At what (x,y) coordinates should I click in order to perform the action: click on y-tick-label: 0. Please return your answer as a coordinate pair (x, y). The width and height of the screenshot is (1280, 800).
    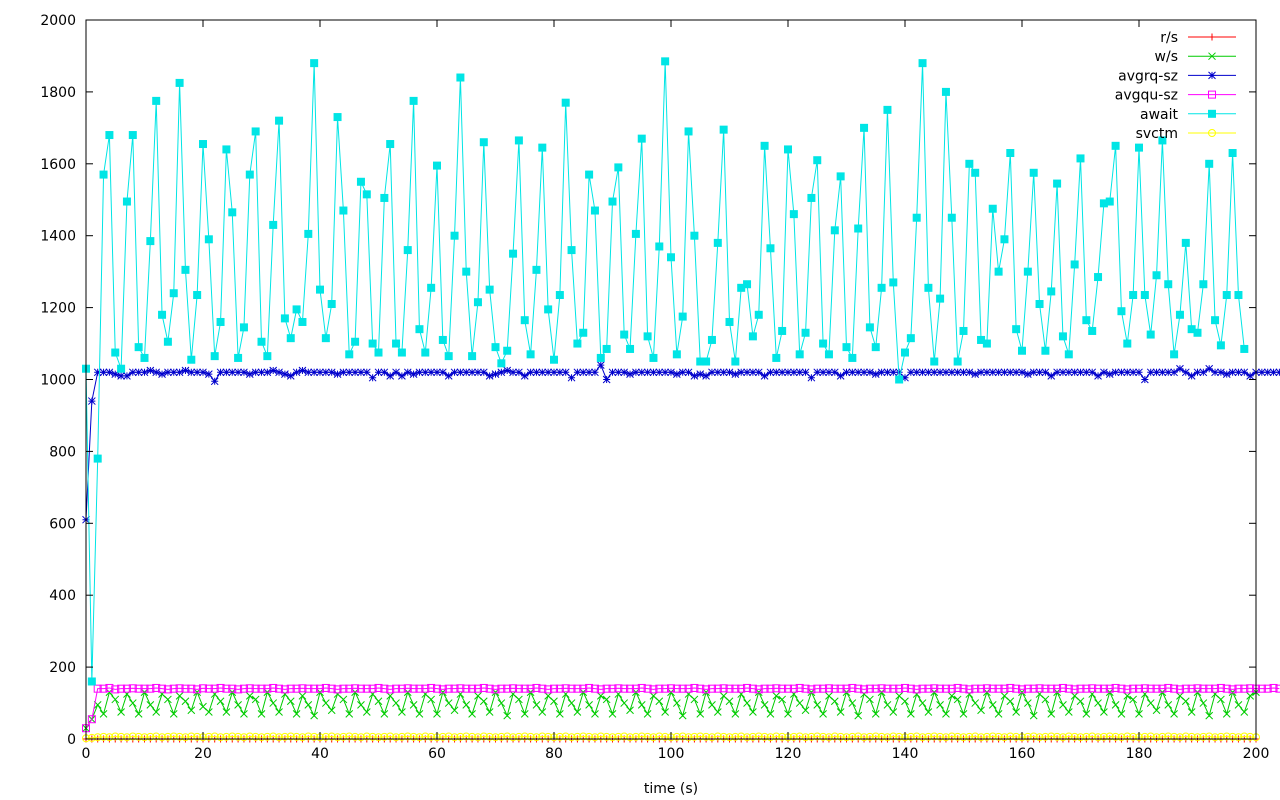
    Looking at the image, I should click on (71, 740).